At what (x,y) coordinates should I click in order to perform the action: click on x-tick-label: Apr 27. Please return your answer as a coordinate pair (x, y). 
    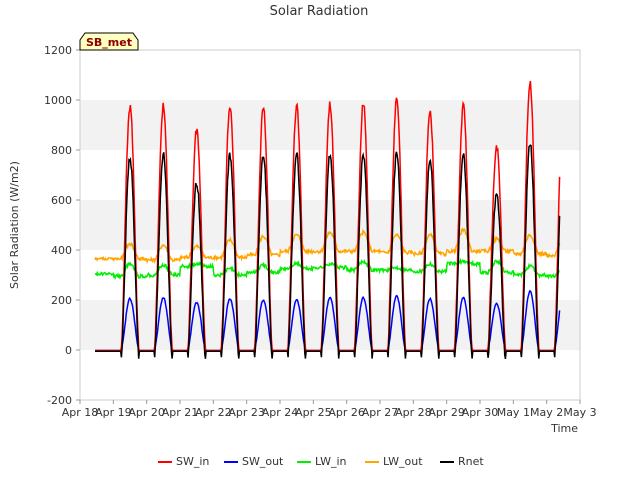
    Looking at the image, I should click on (380, 412).